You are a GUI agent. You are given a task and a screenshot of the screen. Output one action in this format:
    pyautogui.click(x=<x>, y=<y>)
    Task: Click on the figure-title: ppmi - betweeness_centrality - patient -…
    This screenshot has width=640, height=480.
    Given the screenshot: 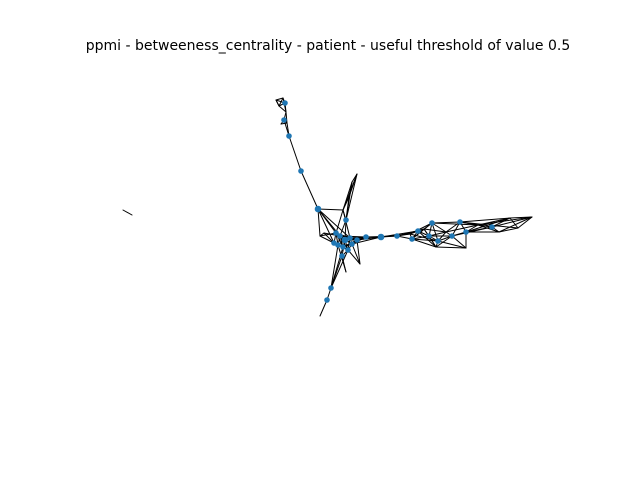 What is the action you would take?
    pyautogui.click(x=328, y=46)
    